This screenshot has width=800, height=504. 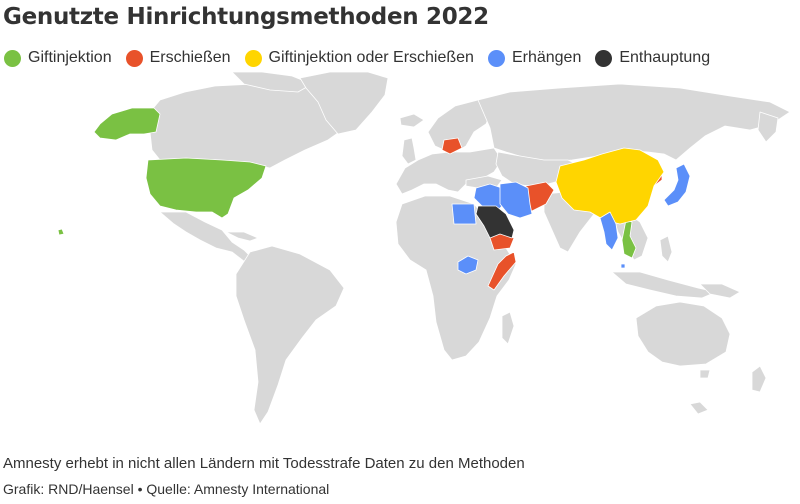 I want to click on country-somalia, so click(x=502, y=271).